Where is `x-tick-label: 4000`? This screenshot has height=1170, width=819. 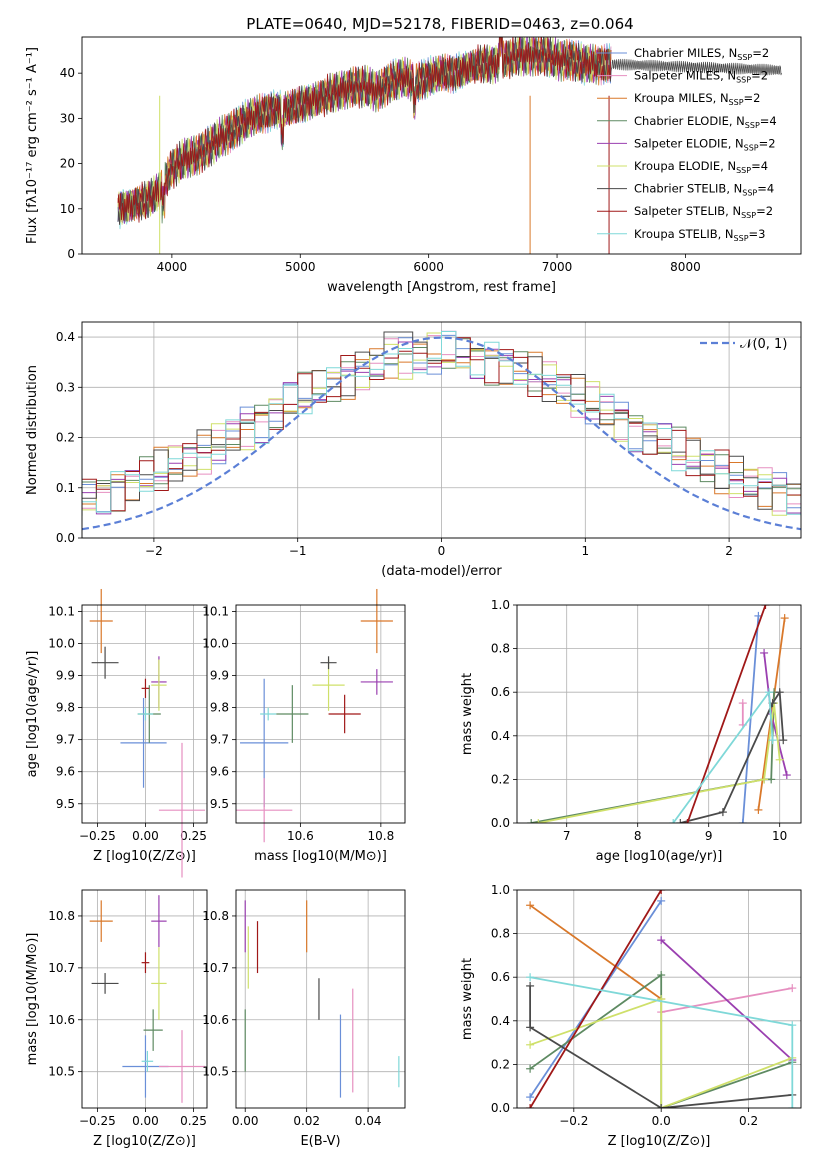 x-tick-label: 4000 is located at coordinates (172, 267).